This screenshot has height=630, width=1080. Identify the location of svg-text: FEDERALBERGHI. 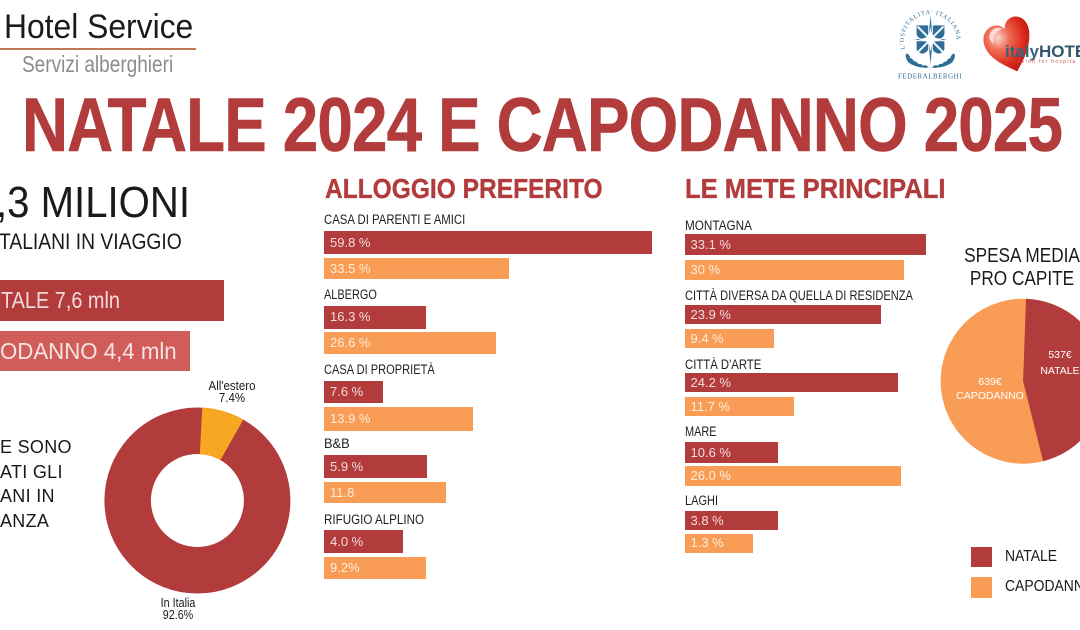
(930, 77).